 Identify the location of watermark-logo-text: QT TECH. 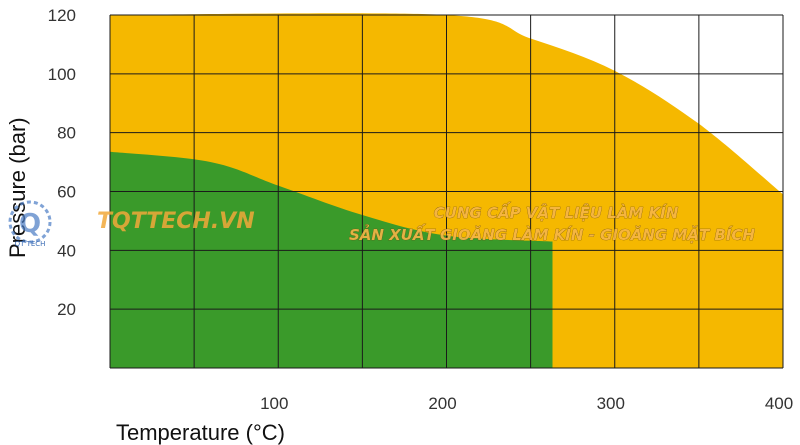
(30, 244).